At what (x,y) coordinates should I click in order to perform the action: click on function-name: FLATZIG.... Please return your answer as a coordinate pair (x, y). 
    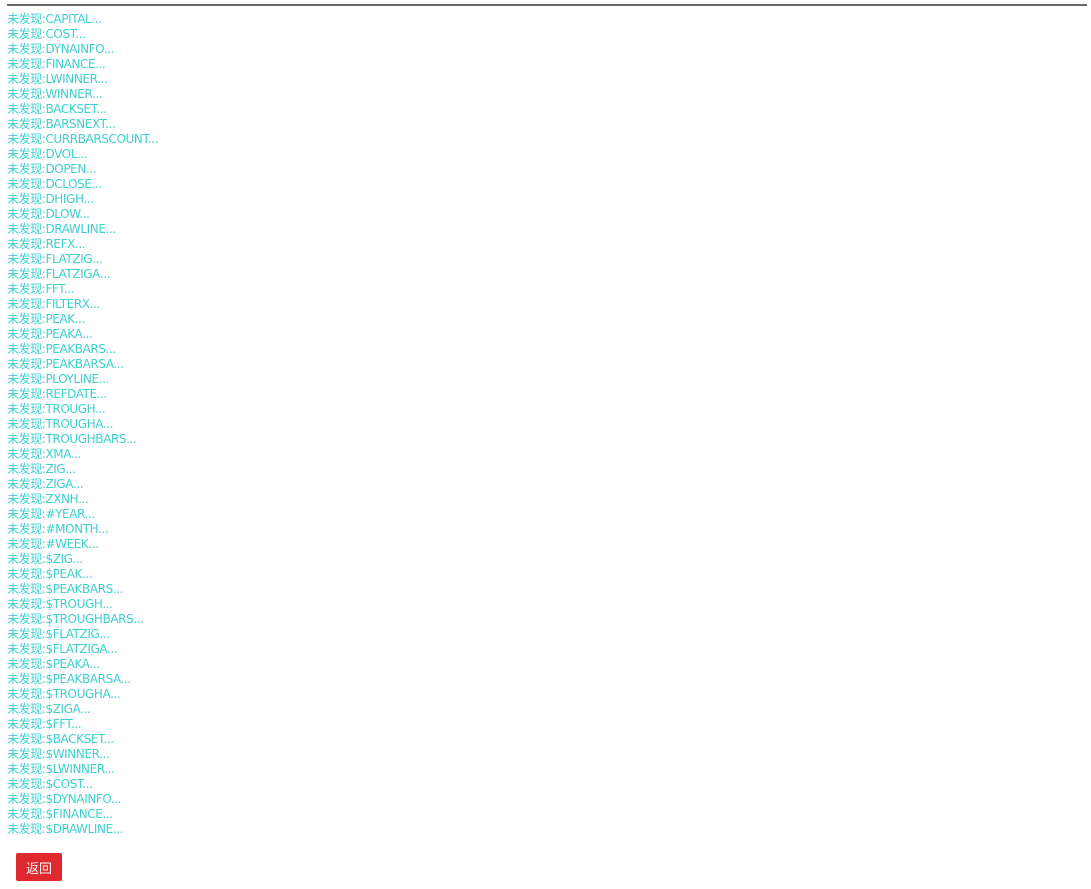
    Looking at the image, I should click on (74, 259).